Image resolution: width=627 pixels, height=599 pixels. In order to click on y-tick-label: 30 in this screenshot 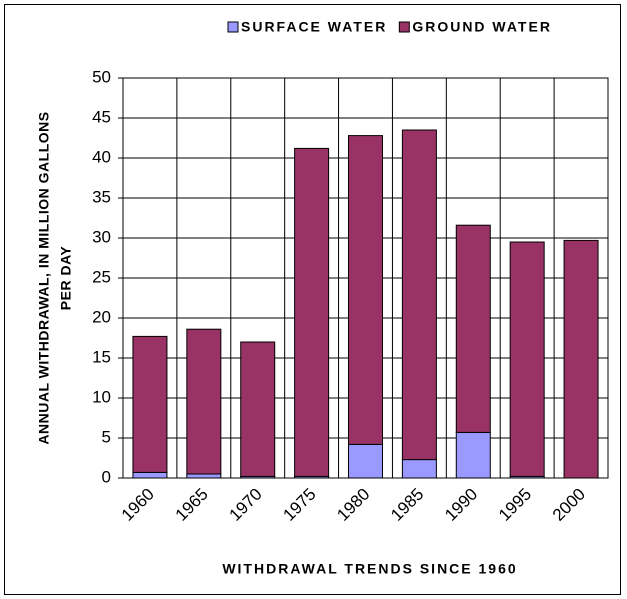, I will do `click(101, 236)`.